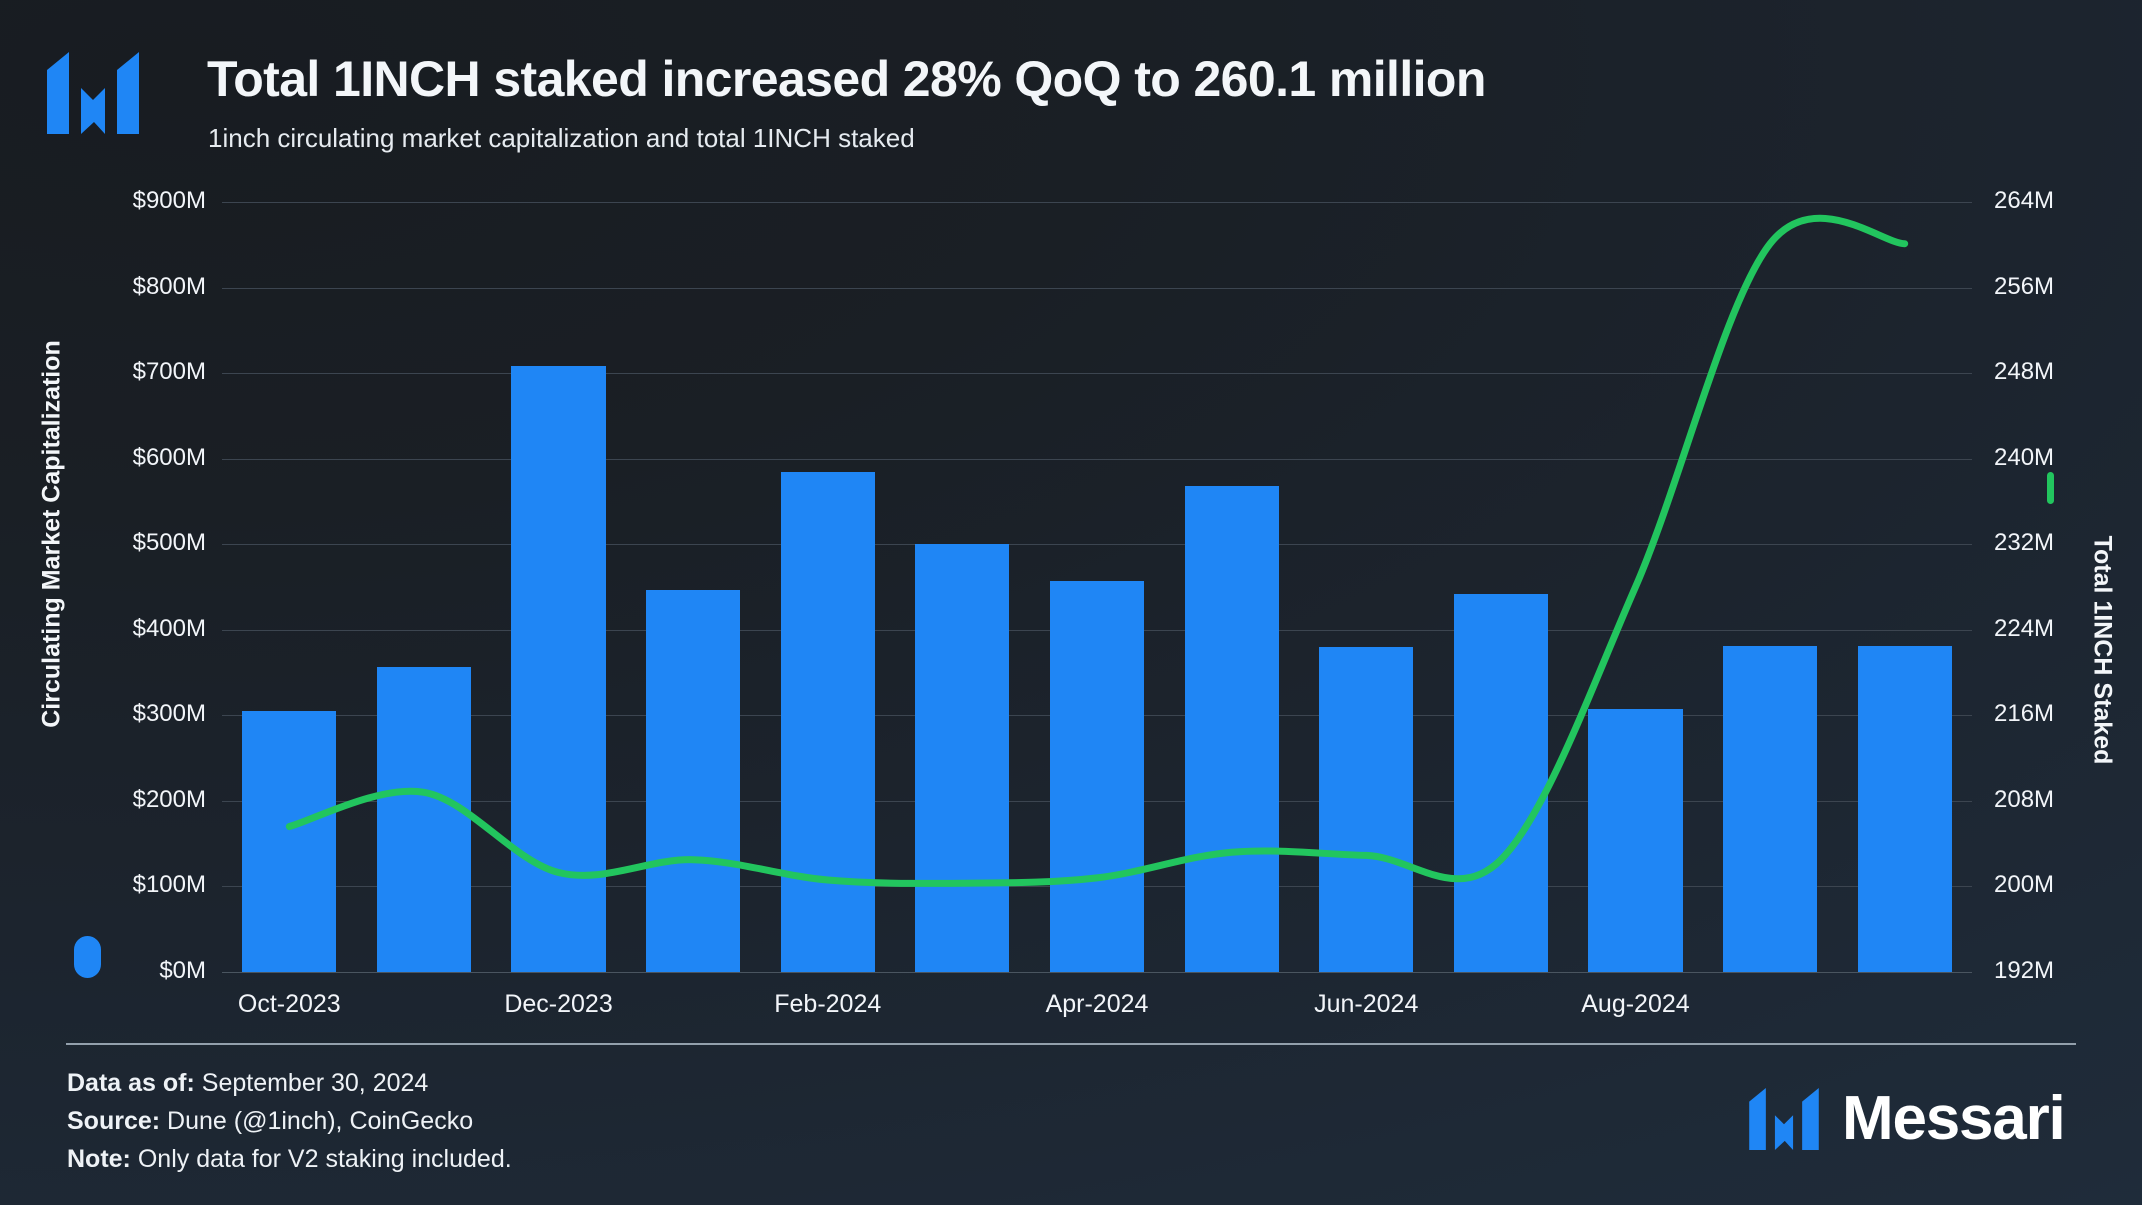 The width and height of the screenshot is (2142, 1205). I want to click on y-axis-left-tick-label: $700M, so click(169, 372).